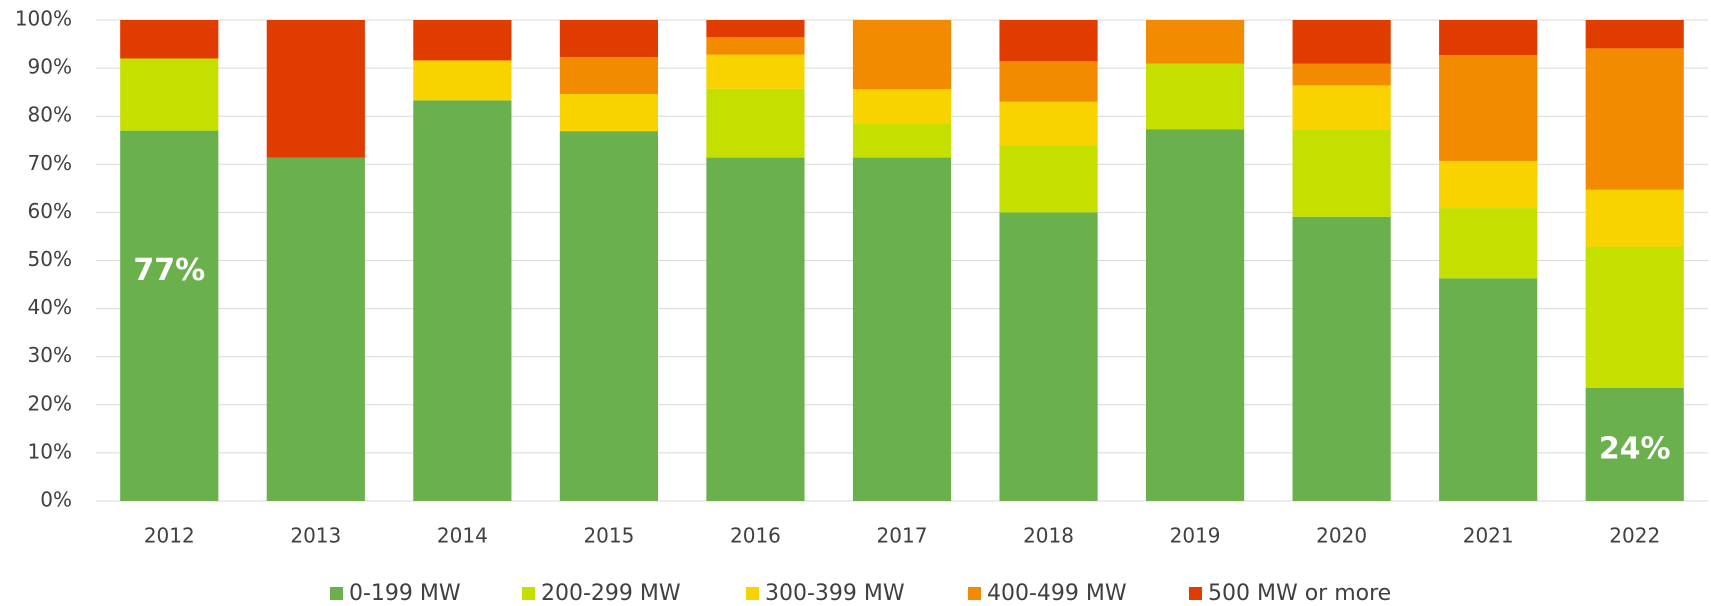 The image size is (1711, 606). I want to click on x-tick-label: 2021, so click(1488, 536).